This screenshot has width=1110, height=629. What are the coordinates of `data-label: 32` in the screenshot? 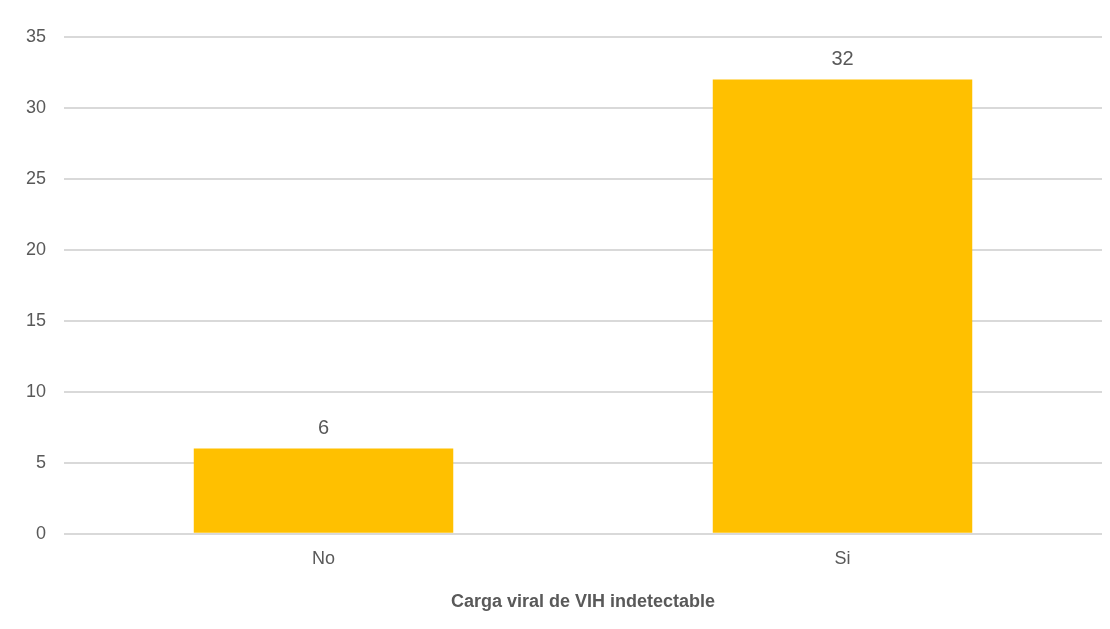 It's located at (842, 57).